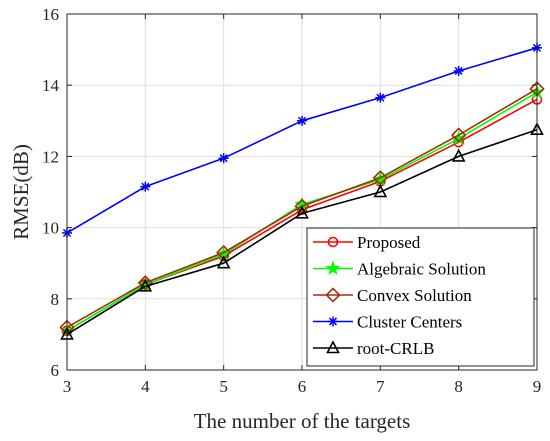 The image size is (550, 441). I want to click on x-tick-label: 7, so click(380, 386).